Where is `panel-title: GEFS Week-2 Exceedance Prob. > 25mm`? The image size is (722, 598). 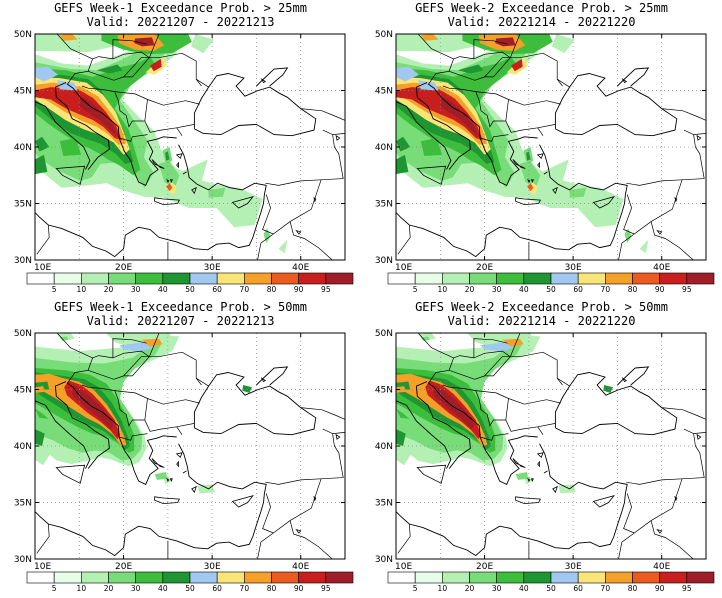
panel-title: GEFS Week-2 Exceedance Prob. > 25mm is located at coordinates (541, 8).